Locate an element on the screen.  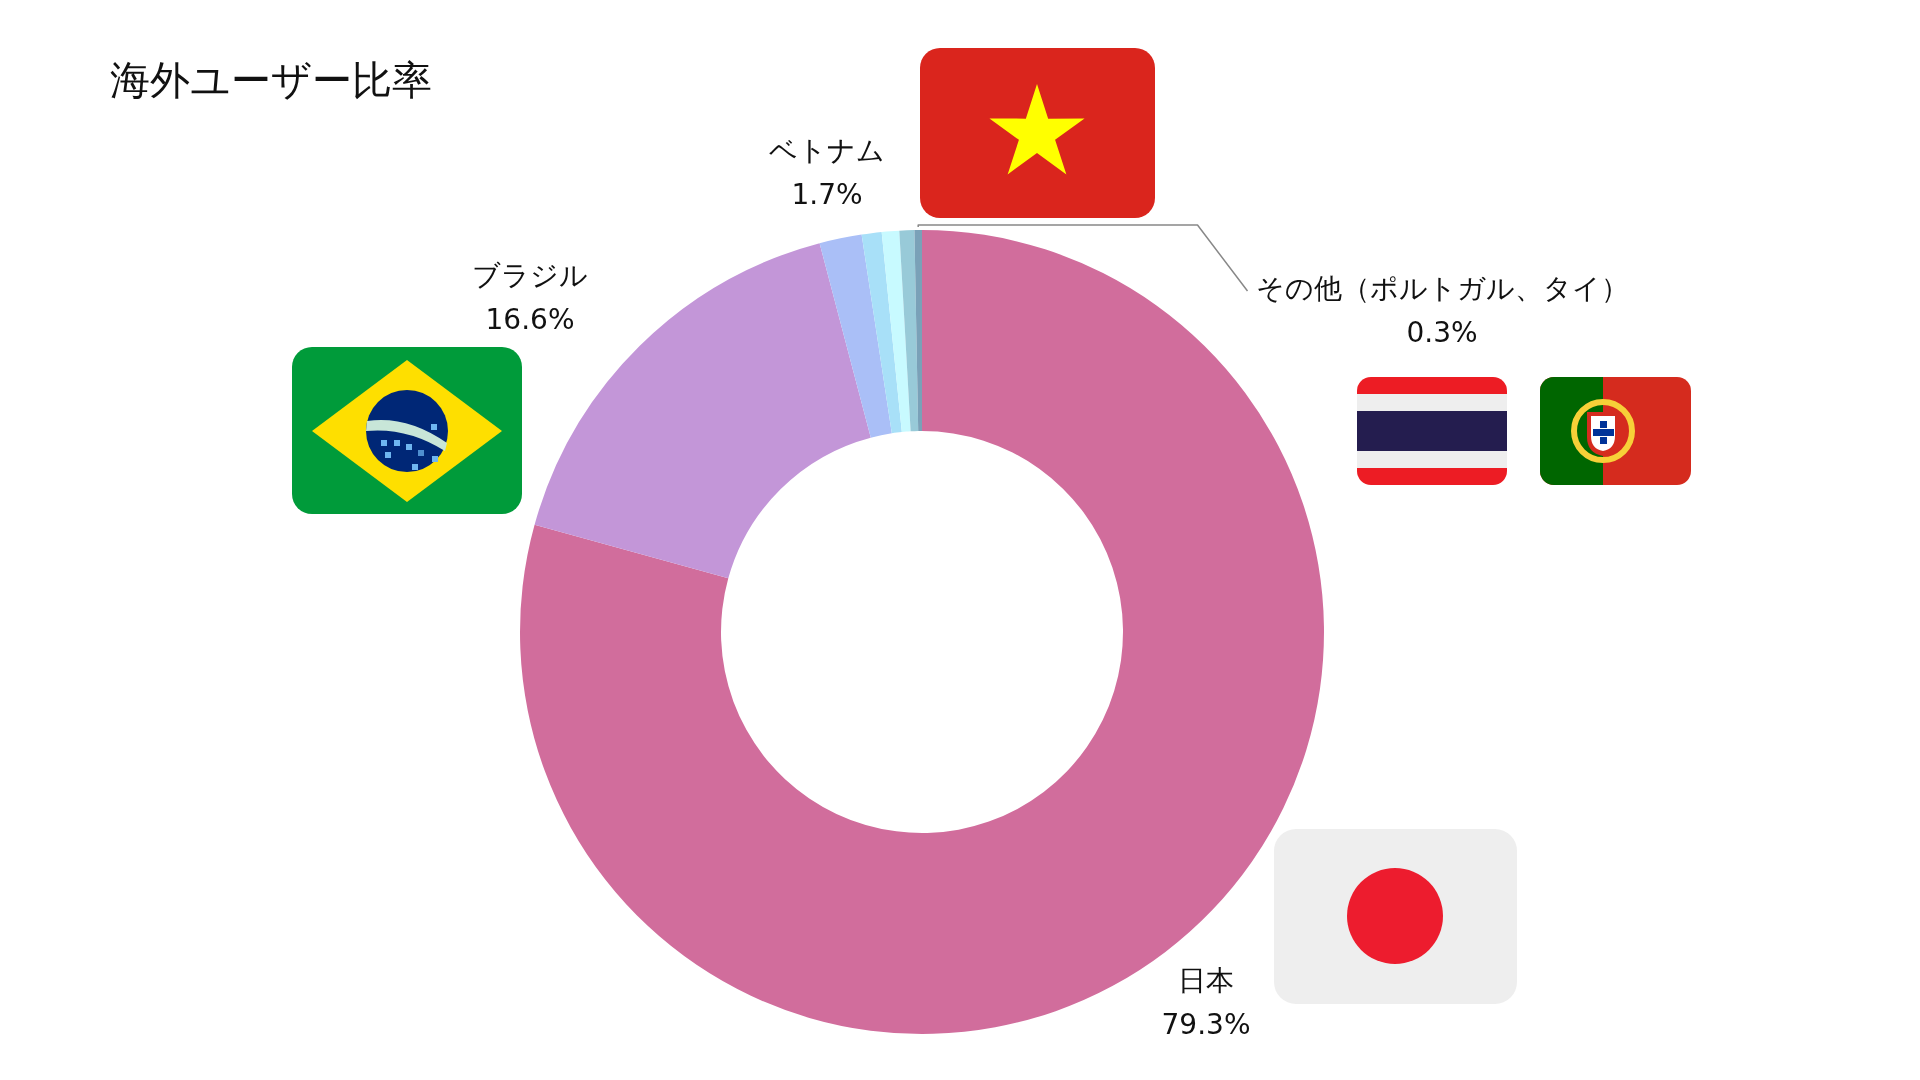
data-label: 16.6% is located at coordinates (530, 320).